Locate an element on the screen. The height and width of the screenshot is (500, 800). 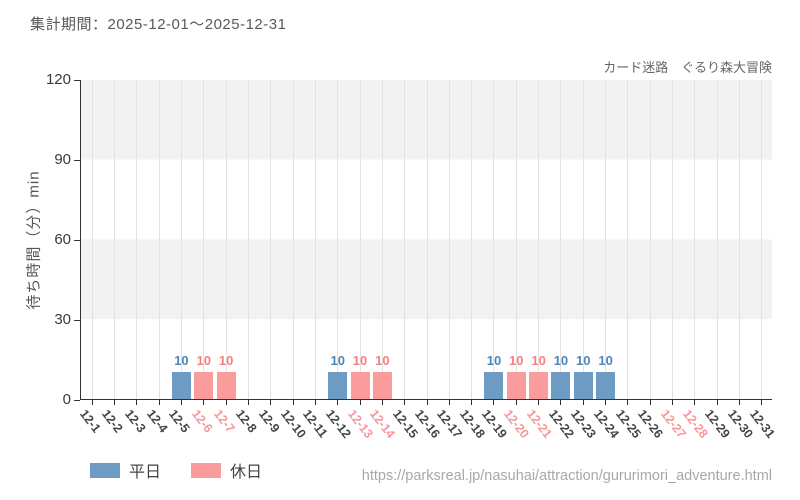
legend-label: 休日 is located at coordinates (246, 472).